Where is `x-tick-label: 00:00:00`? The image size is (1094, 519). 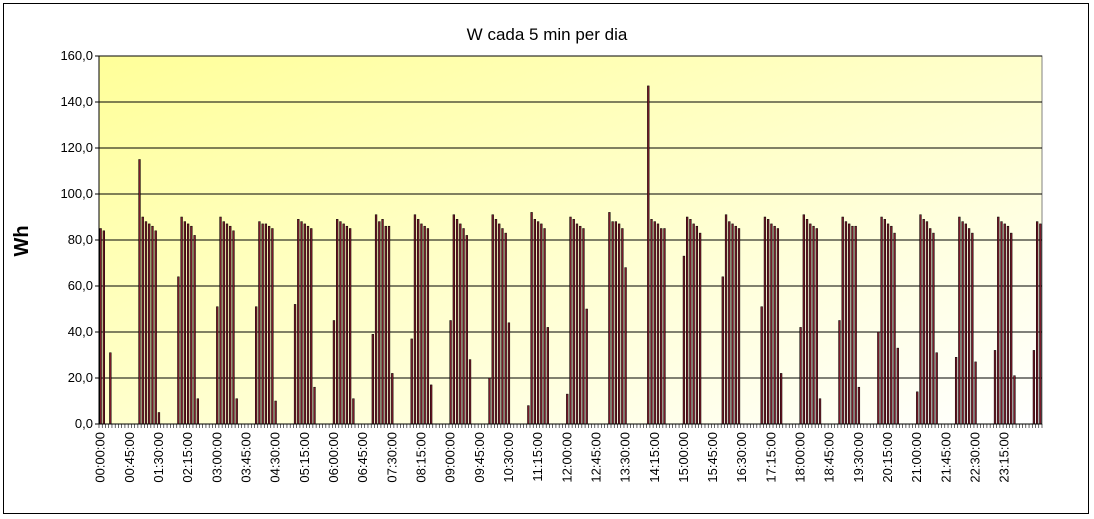
x-tick-label: 00:00:00 is located at coordinates (100, 457).